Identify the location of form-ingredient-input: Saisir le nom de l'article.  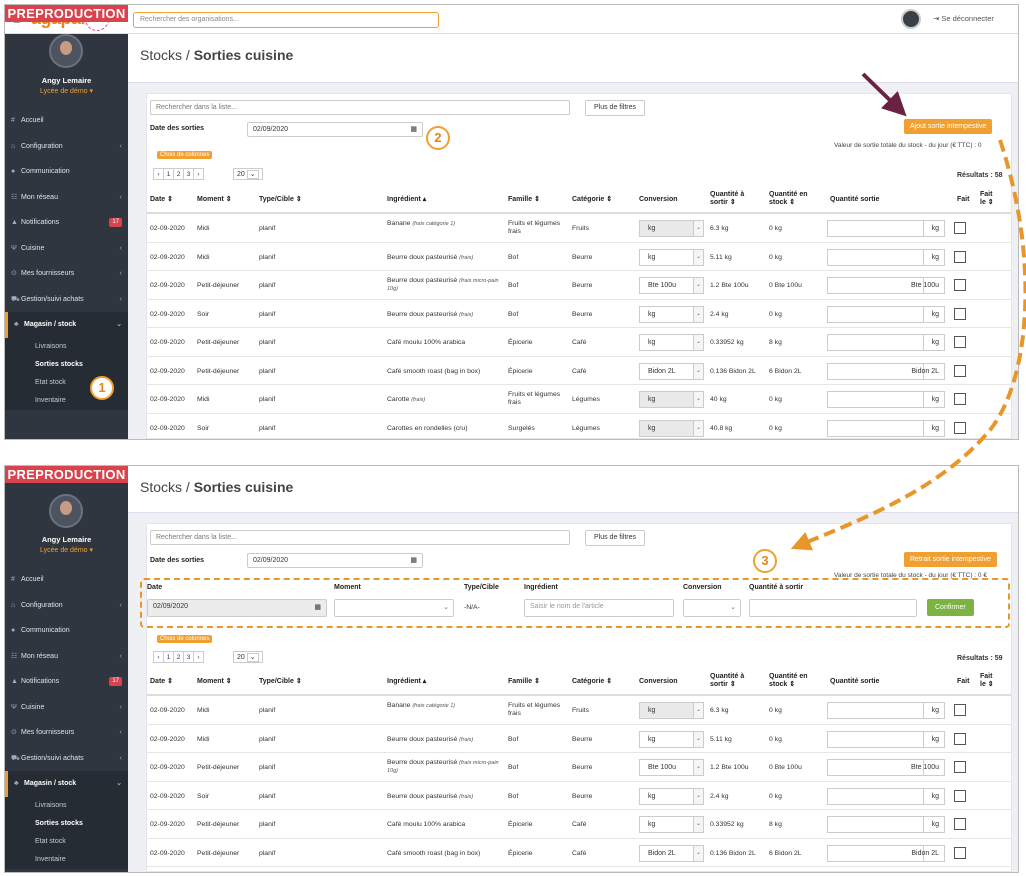
(599, 608).